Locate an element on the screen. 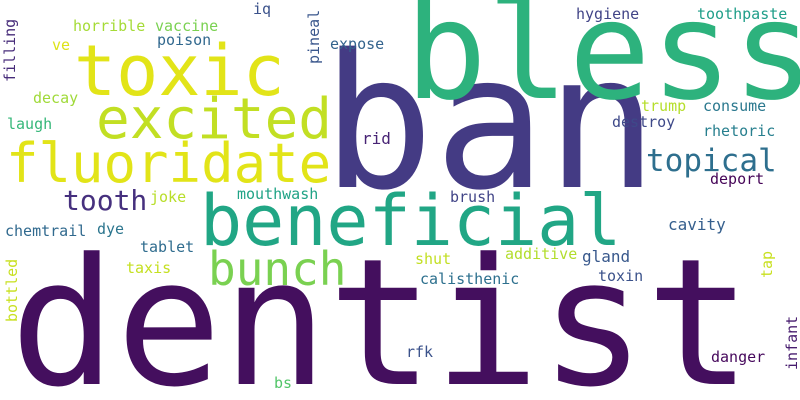 This screenshot has width=800, height=400. word-tooth: tooth is located at coordinates (105, 200).